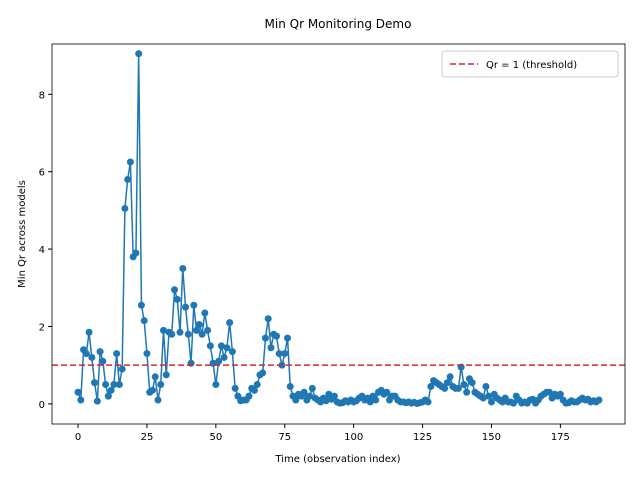 Image resolution: width=640 pixels, height=484 pixels. I want to click on x-tick-label: 175, so click(560, 437).